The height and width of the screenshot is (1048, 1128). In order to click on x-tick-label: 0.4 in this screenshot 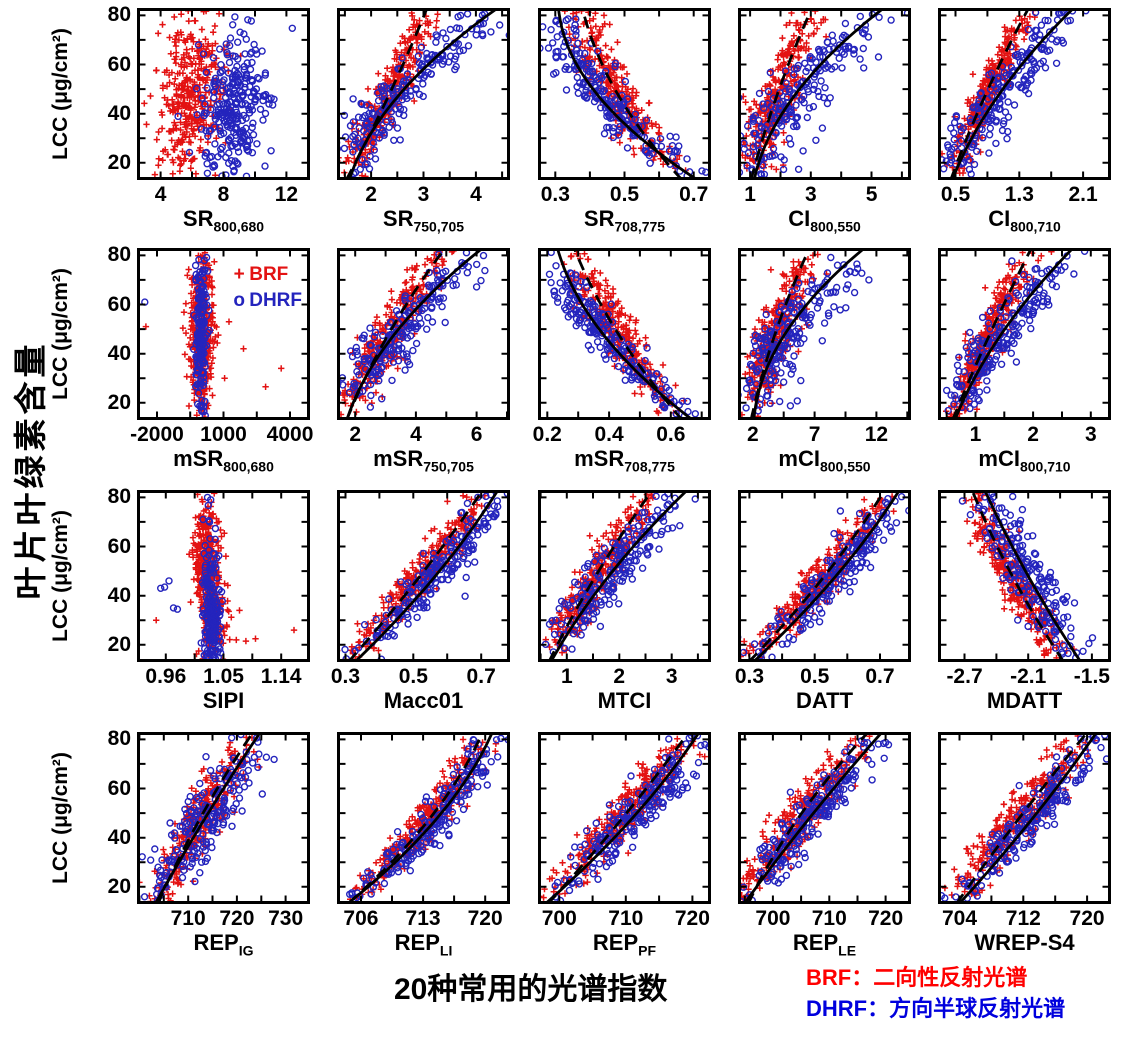, I will do `click(609, 434)`.